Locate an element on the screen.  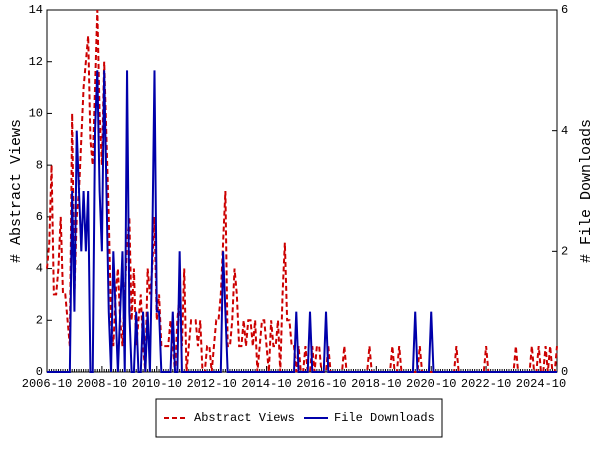
x-tick-label: 2020-10 is located at coordinates (431, 384).